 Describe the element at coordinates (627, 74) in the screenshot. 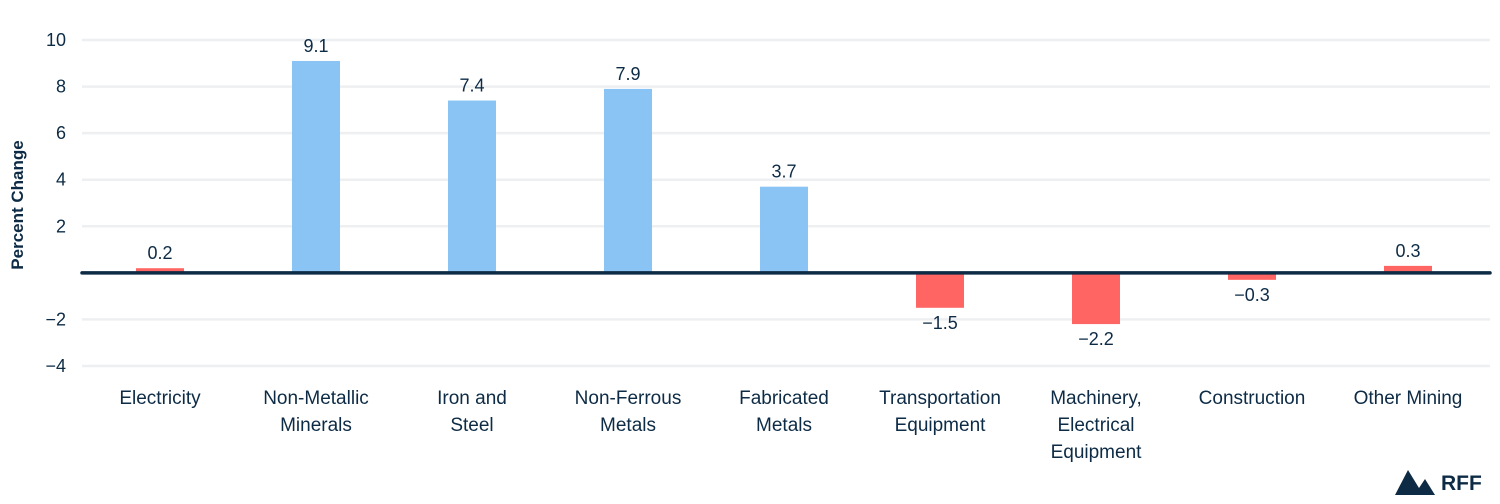

I see `data-label: 7.9` at that location.